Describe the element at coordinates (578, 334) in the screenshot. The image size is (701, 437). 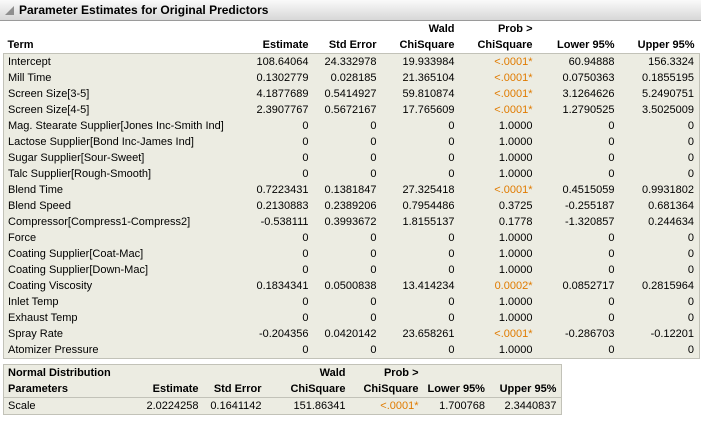
I see `value-cell: -0.286703` at that location.